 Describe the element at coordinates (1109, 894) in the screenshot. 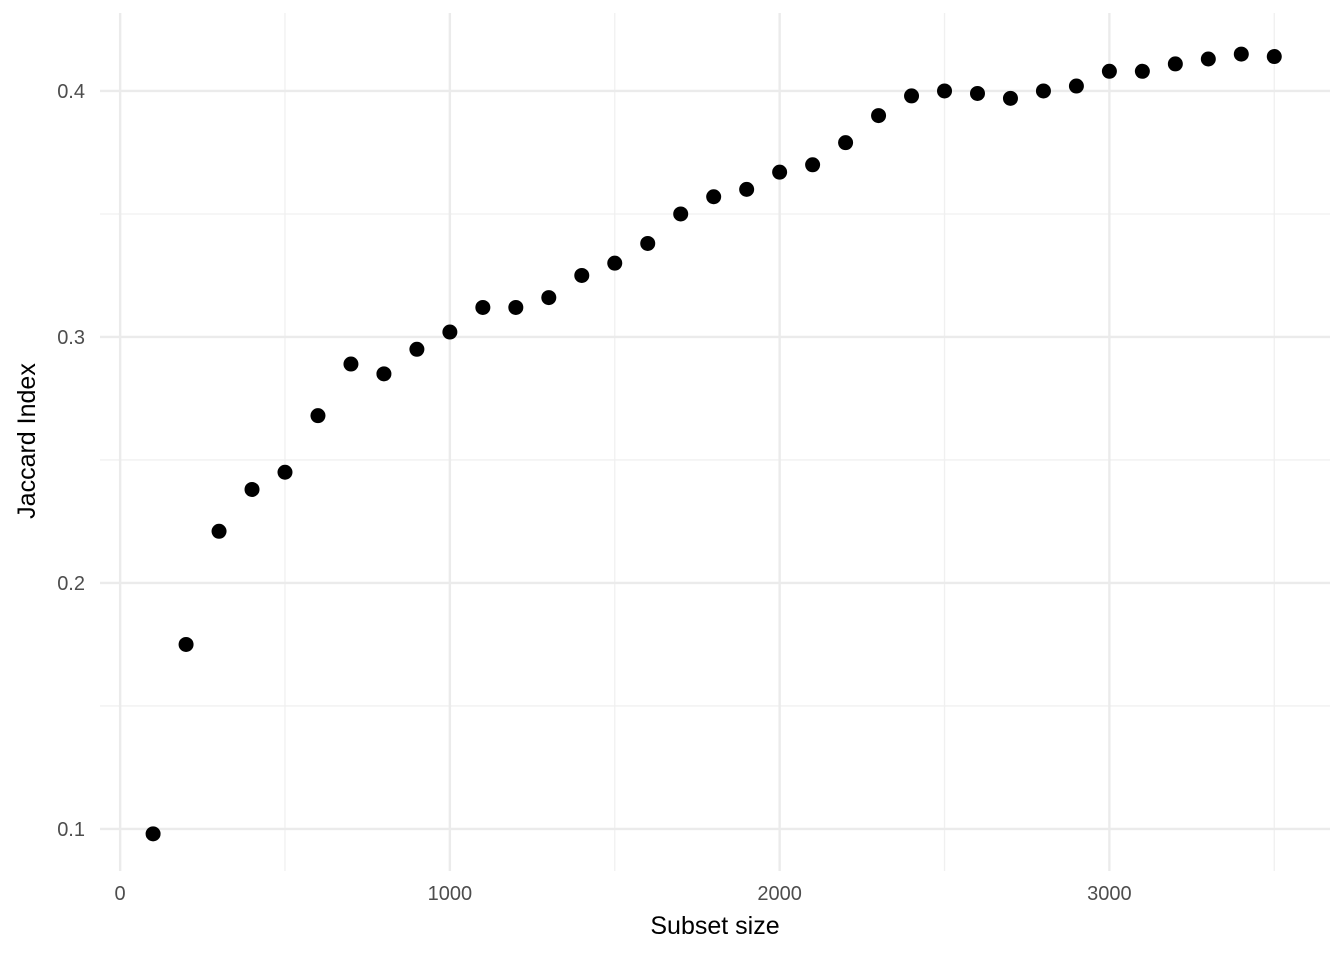

I see `x-tick-label: 3000` at that location.